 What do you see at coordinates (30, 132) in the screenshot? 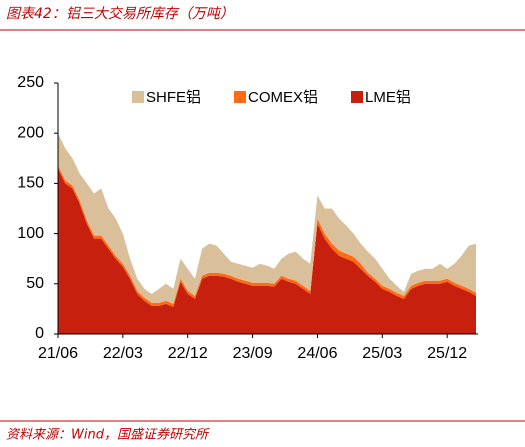
I see `y-tick-label: 200` at bounding box center [30, 132].